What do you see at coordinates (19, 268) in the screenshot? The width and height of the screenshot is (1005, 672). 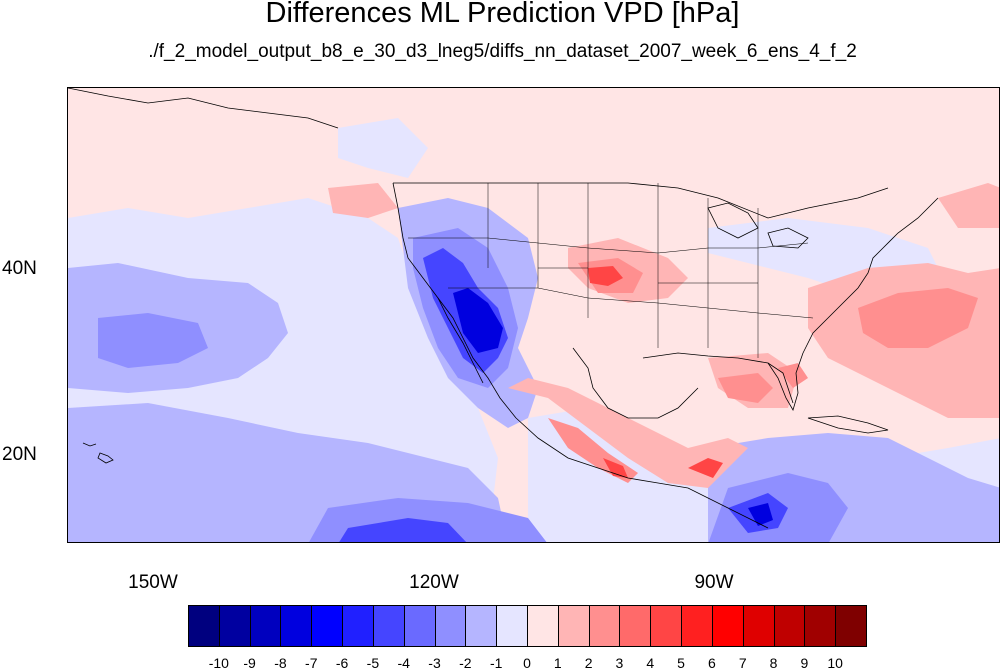 I see `lat-label-40n: 40N` at bounding box center [19, 268].